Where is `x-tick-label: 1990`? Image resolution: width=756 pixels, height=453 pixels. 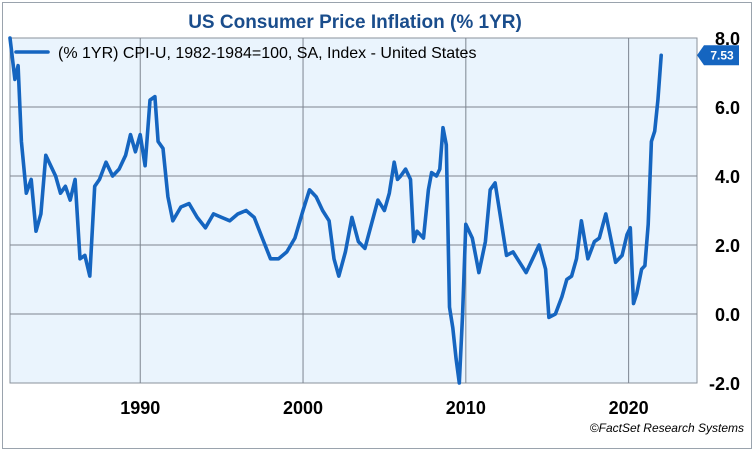
x-tick-label: 1990 is located at coordinates (140, 408).